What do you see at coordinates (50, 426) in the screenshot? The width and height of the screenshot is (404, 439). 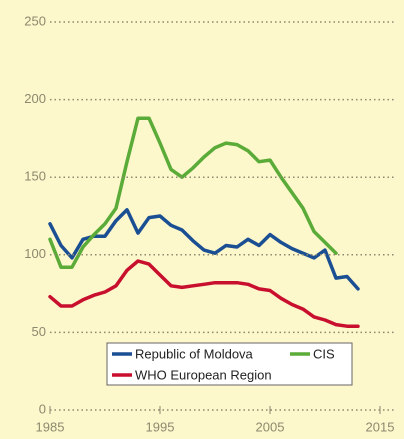 I see `x-tick-label: 1985` at bounding box center [50, 426].